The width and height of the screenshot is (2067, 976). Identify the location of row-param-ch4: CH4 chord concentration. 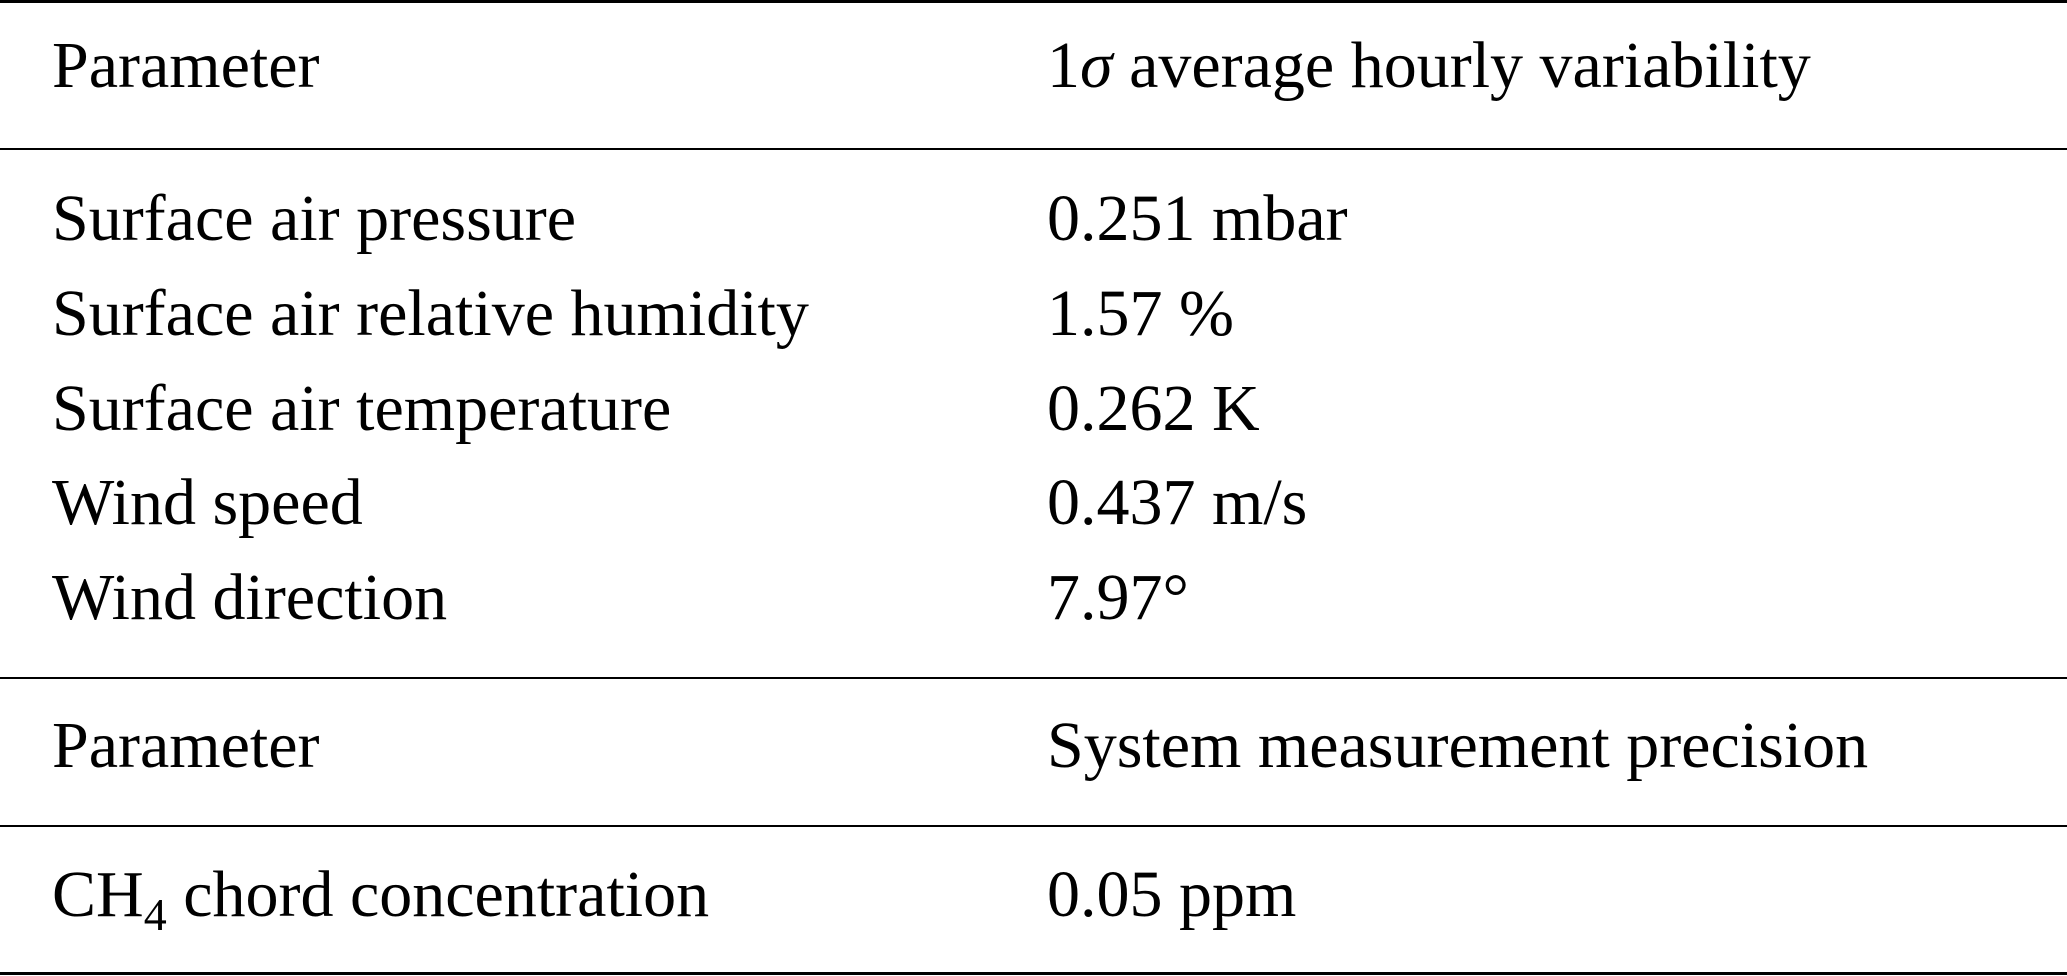
(380, 900).